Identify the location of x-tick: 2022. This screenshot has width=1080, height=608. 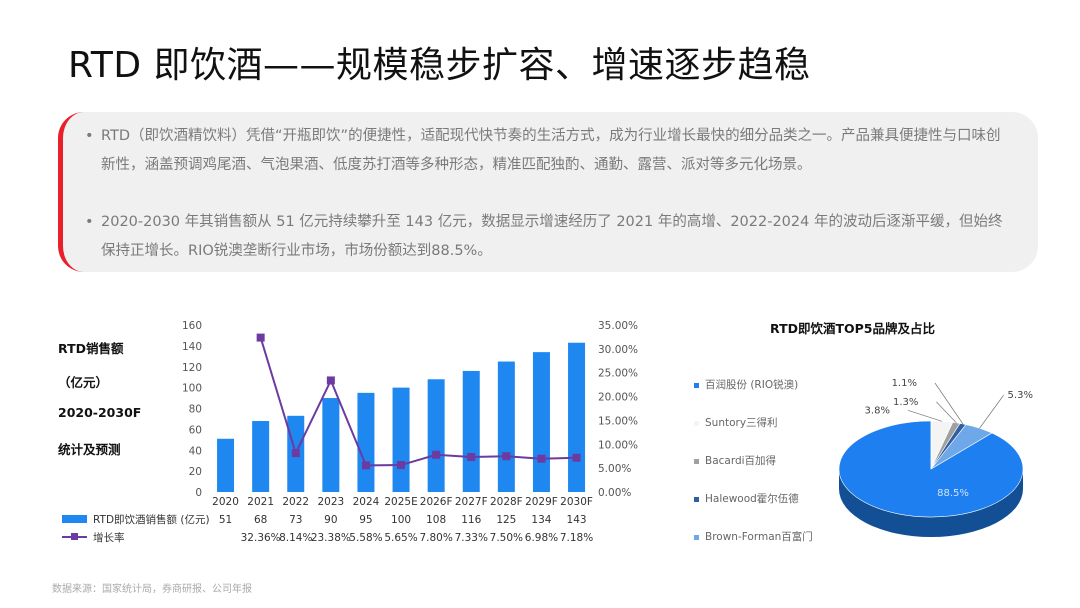
(295, 502).